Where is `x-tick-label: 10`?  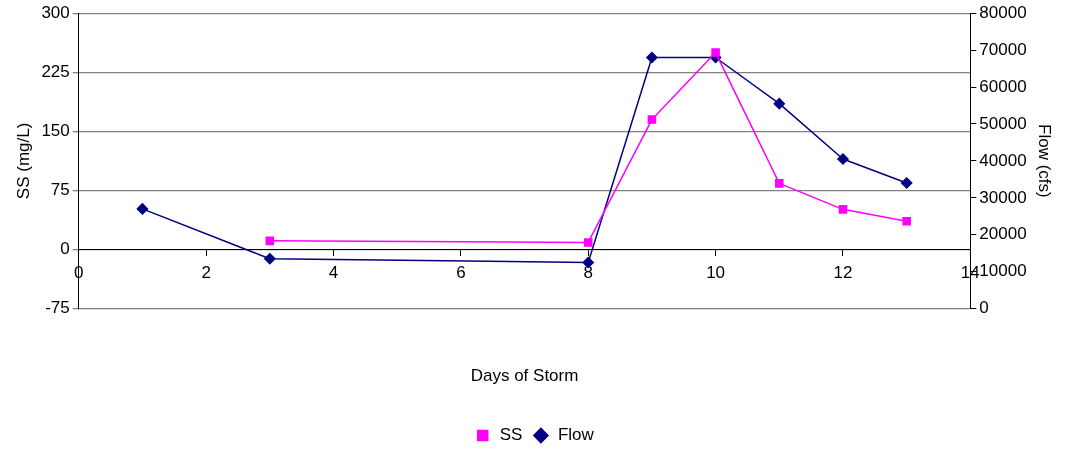 x-tick-label: 10 is located at coordinates (716, 273).